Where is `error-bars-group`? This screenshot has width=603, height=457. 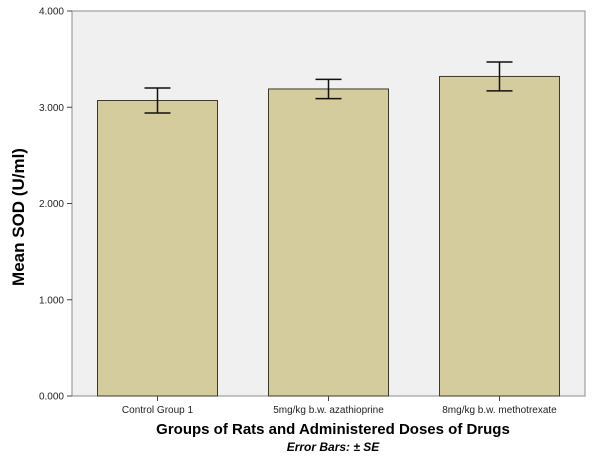
error-bars-group is located at coordinates (328, 87).